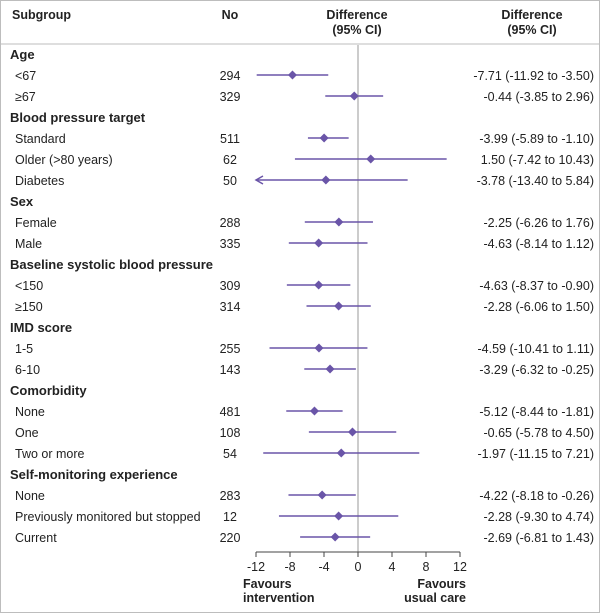  I want to click on row-estimate-text: -2.28 (-9.30 to 4.74), so click(539, 517).